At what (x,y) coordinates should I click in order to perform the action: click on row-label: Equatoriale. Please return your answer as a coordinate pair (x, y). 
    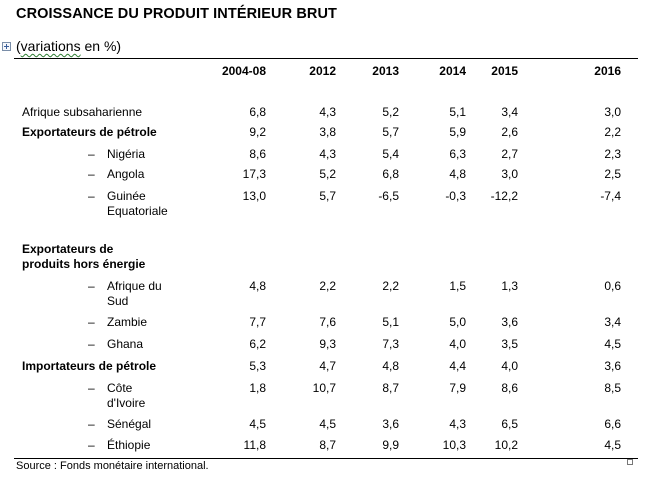
    Looking at the image, I should click on (137, 211).